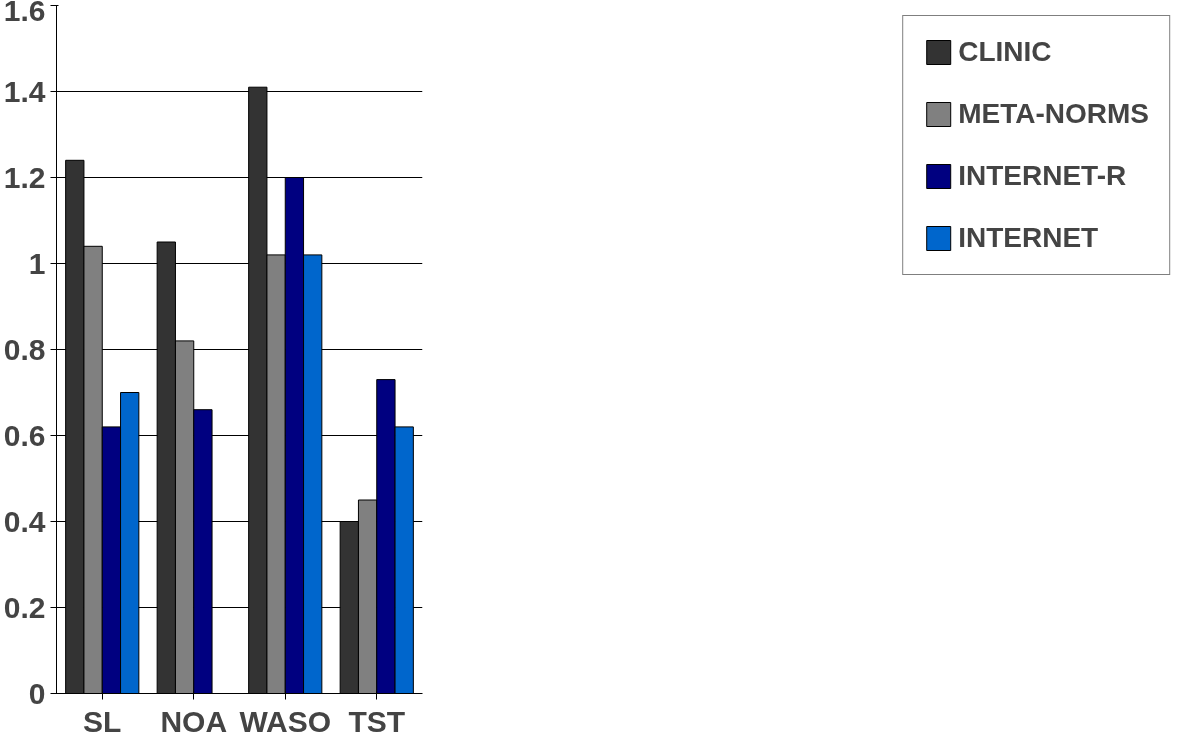 The image size is (1196, 751). I want to click on y-tick-label: 1.2, so click(24, 177).